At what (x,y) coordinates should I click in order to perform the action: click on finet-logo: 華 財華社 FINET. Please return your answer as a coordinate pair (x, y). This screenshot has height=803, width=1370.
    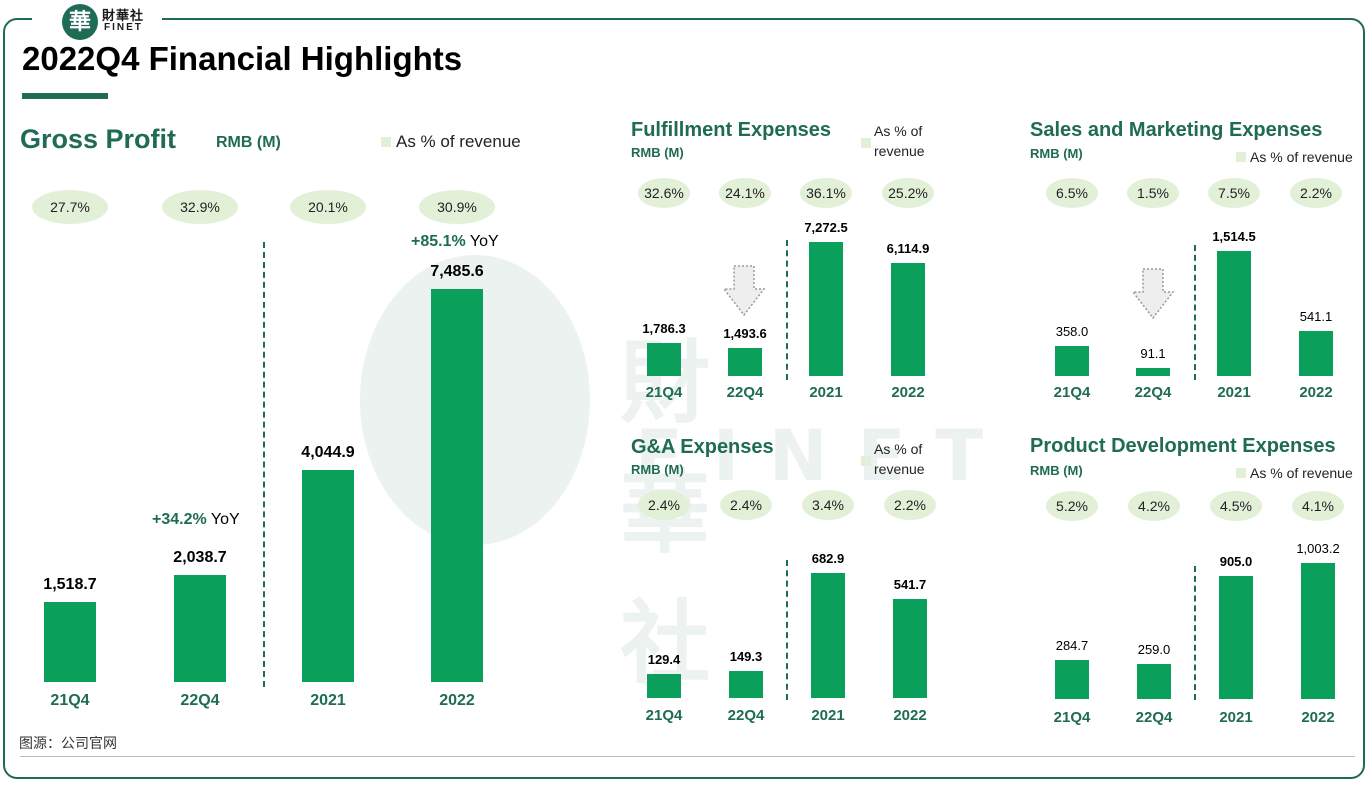
    Looking at the image, I should click on (97, 21).